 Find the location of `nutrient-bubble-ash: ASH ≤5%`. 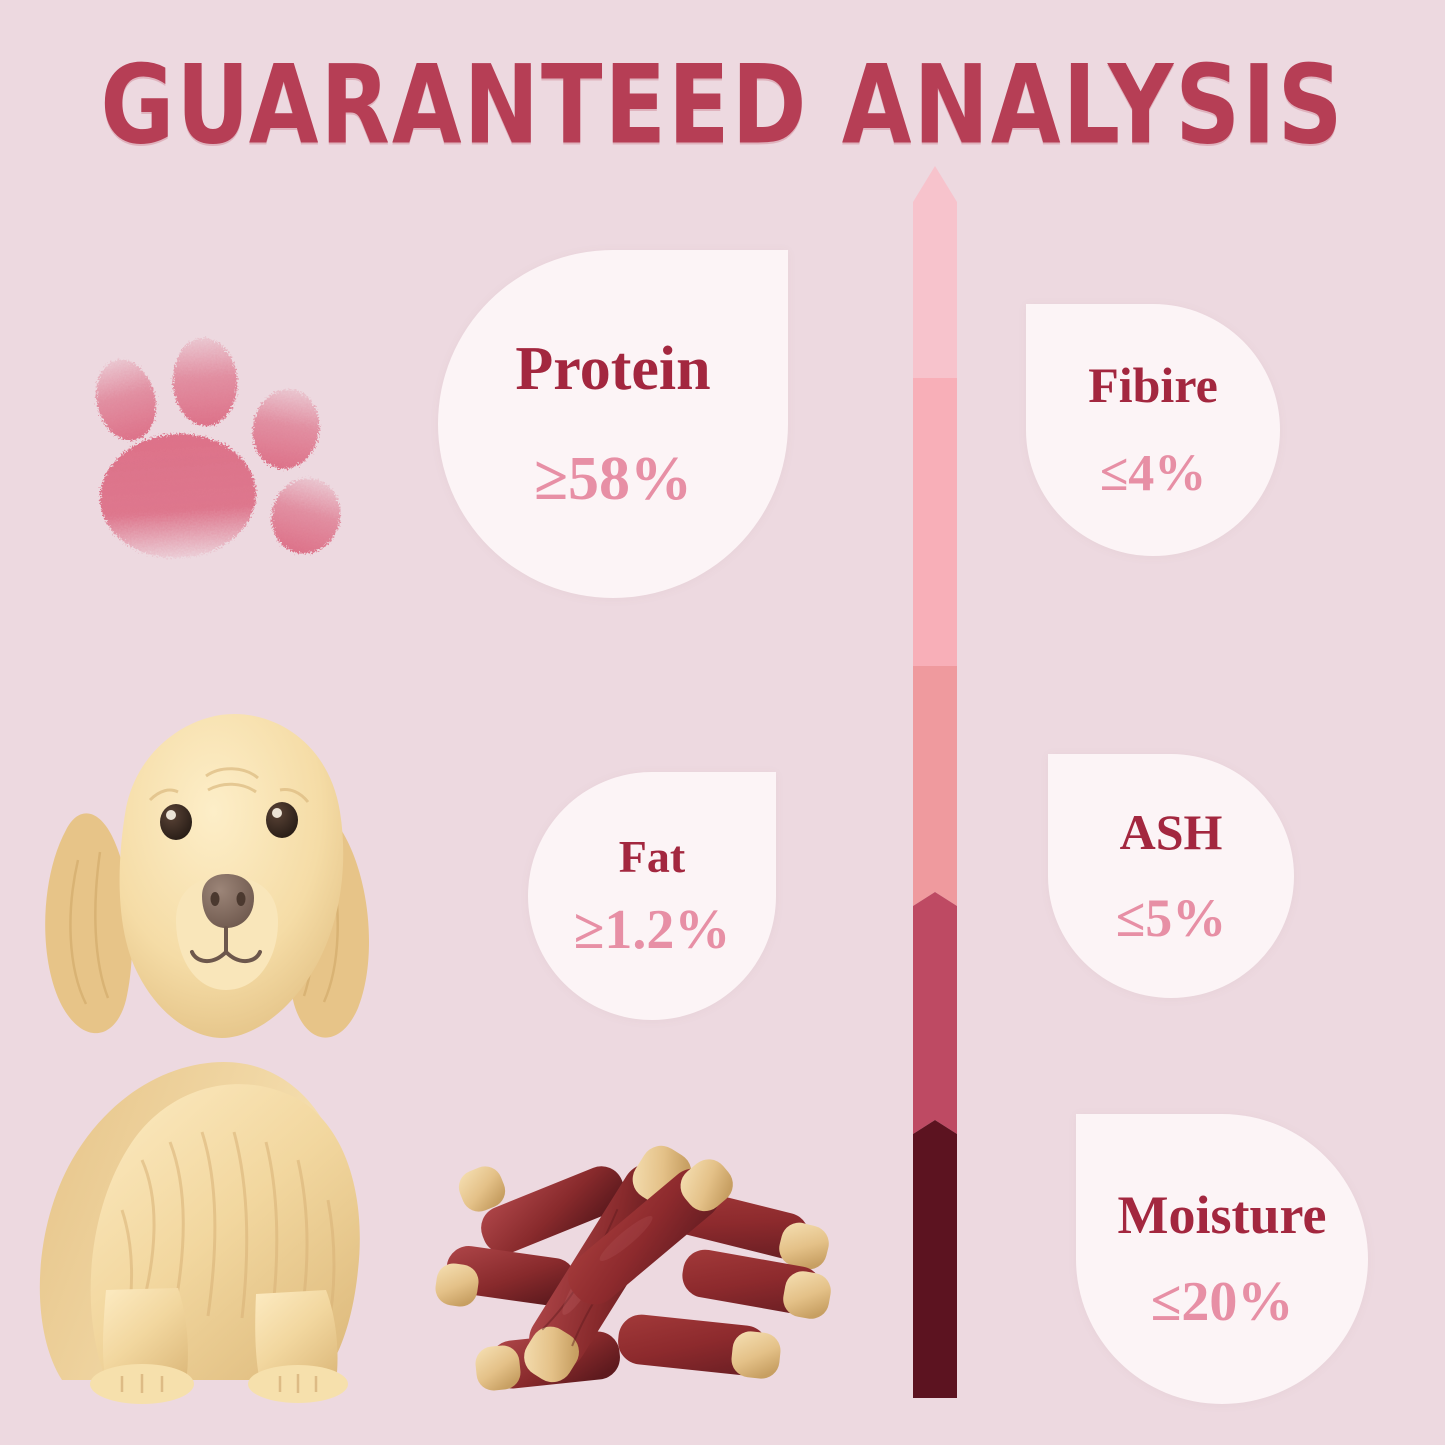

nutrient-bubble-ash: ASH ≤5% is located at coordinates (1171, 876).